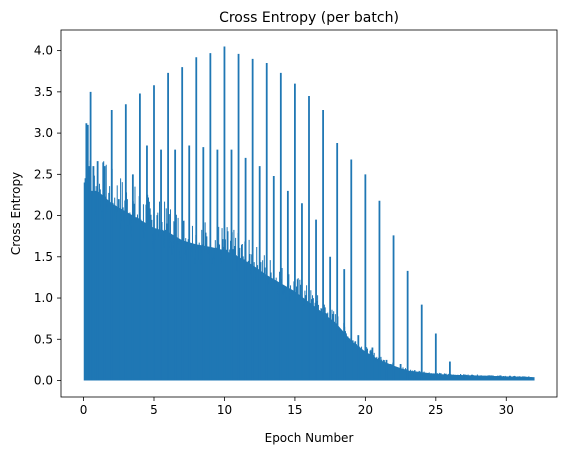  I want to click on chart-title: Cross Entropy (per batch), so click(309, 18).